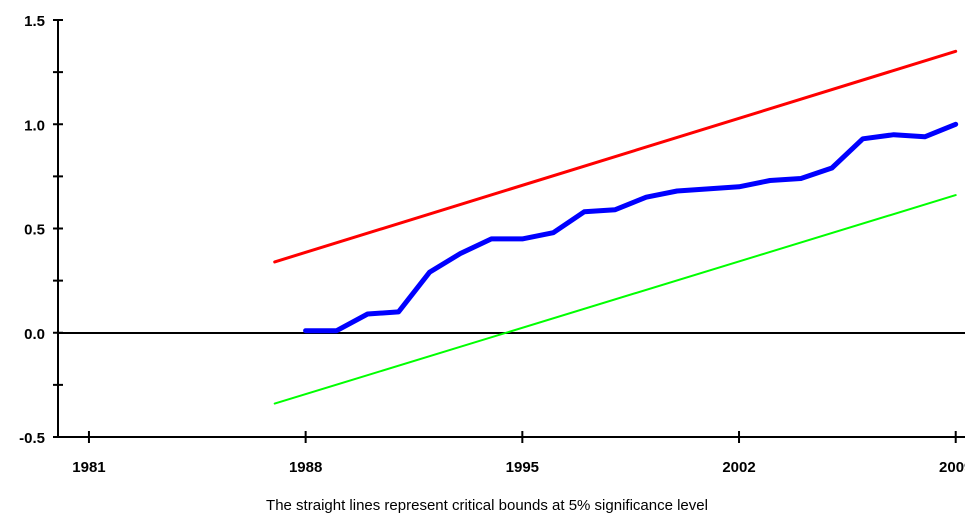 Image resolution: width=965 pixels, height=521 pixels. What do you see at coordinates (88, 467) in the screenshot?
I see `x-tick-label: 1981` at bounding box center [88, 467].